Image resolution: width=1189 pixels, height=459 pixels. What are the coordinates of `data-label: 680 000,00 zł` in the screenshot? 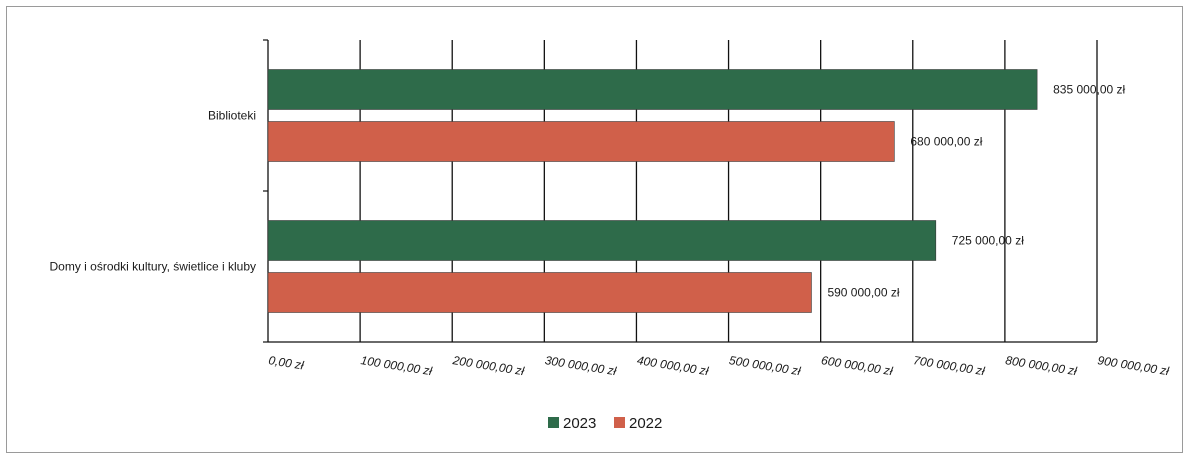 It's located at (946, 142).